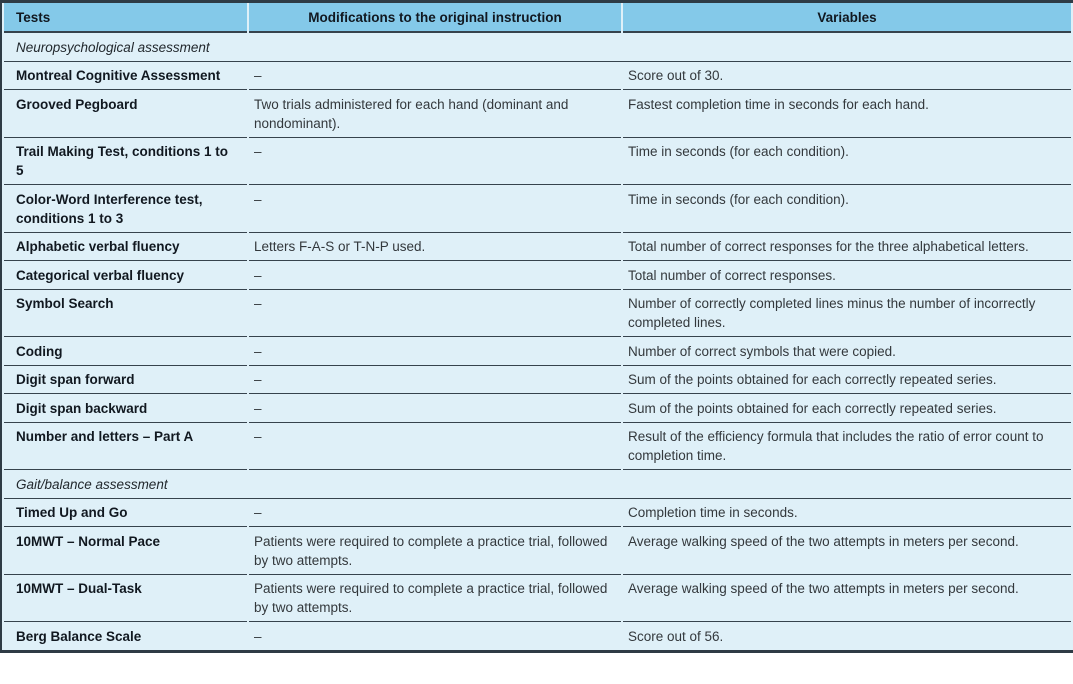 This screenshot has width=1073, height=684. I want to click on test-cell: Number and letters – Part A, so click(125, 446).